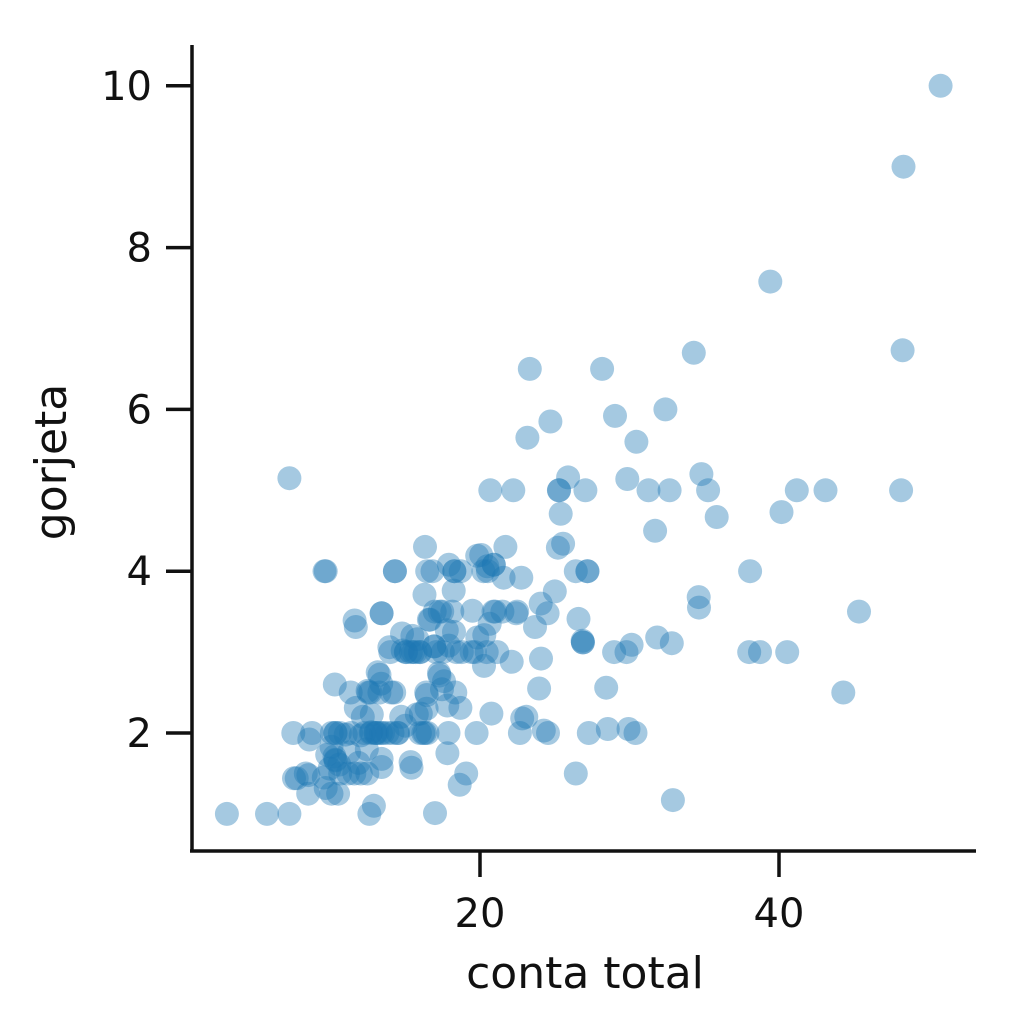 This screenshot has height=1024, width=1024. I want to click on x-axis: 20 40, so click(583, 893).